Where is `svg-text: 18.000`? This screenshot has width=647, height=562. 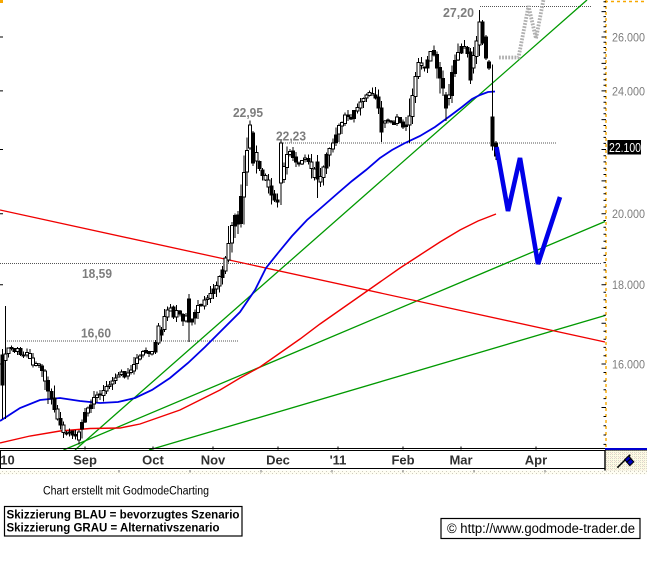
svg-text: 18.000 is located at coordinates (628, 285).